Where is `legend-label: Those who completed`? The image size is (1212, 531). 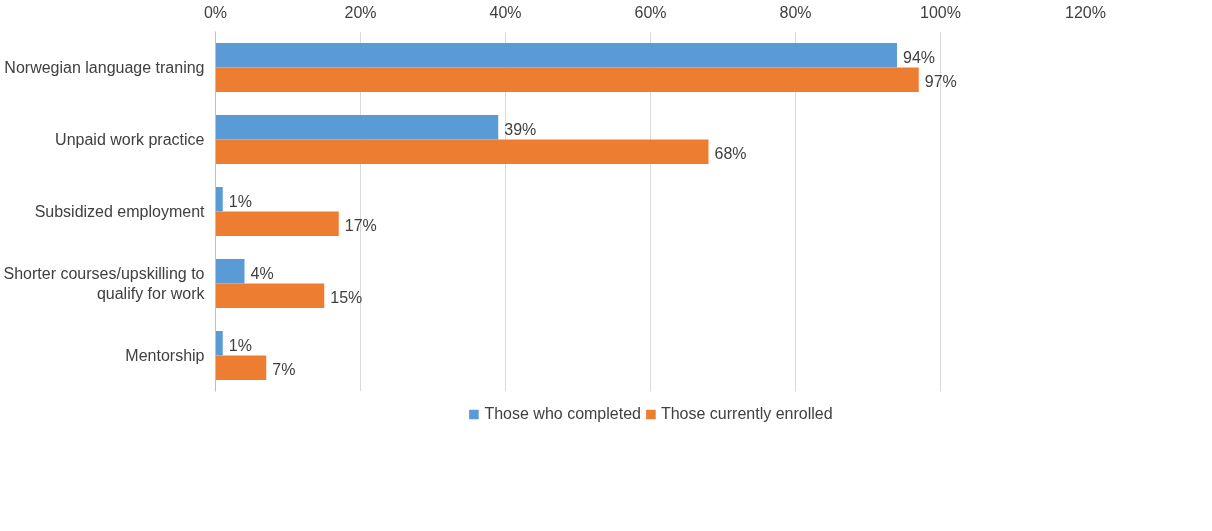 legend-label: Those who completed is located at coordinates (562, 414).